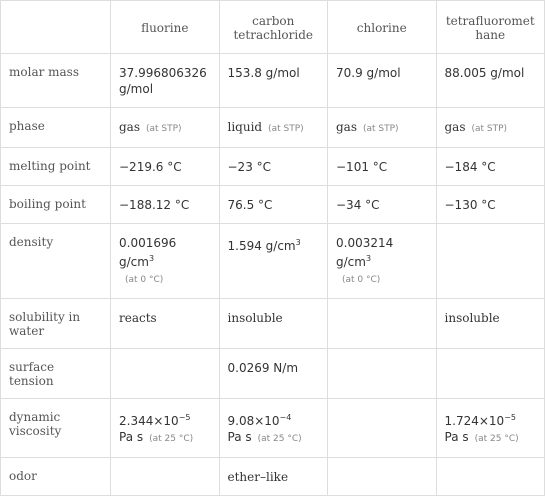 Image resolution: width=546 pixels, height=496 pixels. What do you see at coordinates (55, 373) in the screenshot?
I see `row-label: surface tension` at bounding box center [55, 373].